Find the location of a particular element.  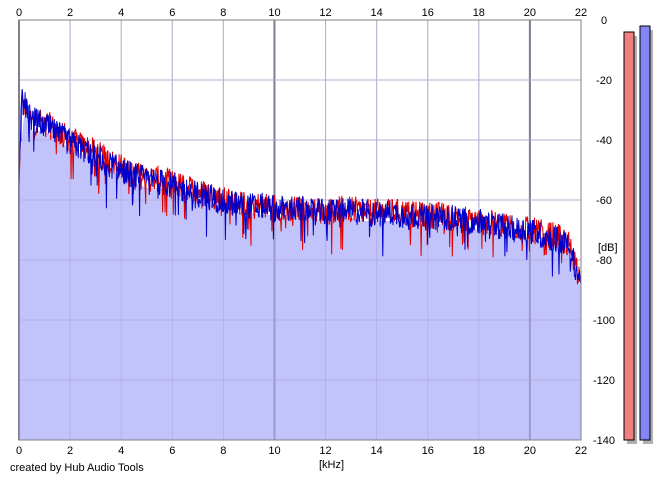

x-tick-bottom-12: 12 is located at coordinates (325, 451).